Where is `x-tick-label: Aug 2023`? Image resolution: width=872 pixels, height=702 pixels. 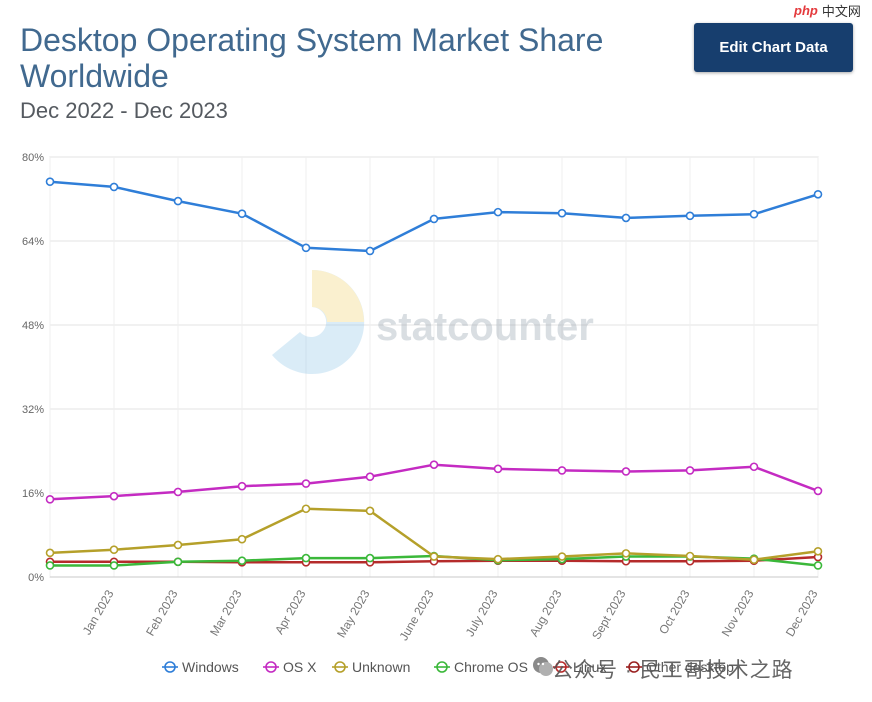
x-tick-label: Aug 2023 is located at coordinates (546, 613).